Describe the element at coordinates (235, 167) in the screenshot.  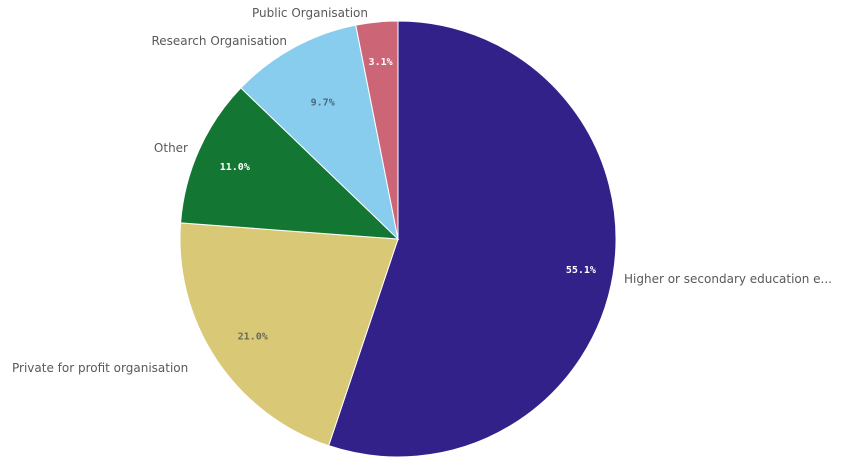
I see `slice-value-label: 11.0%` at that location.